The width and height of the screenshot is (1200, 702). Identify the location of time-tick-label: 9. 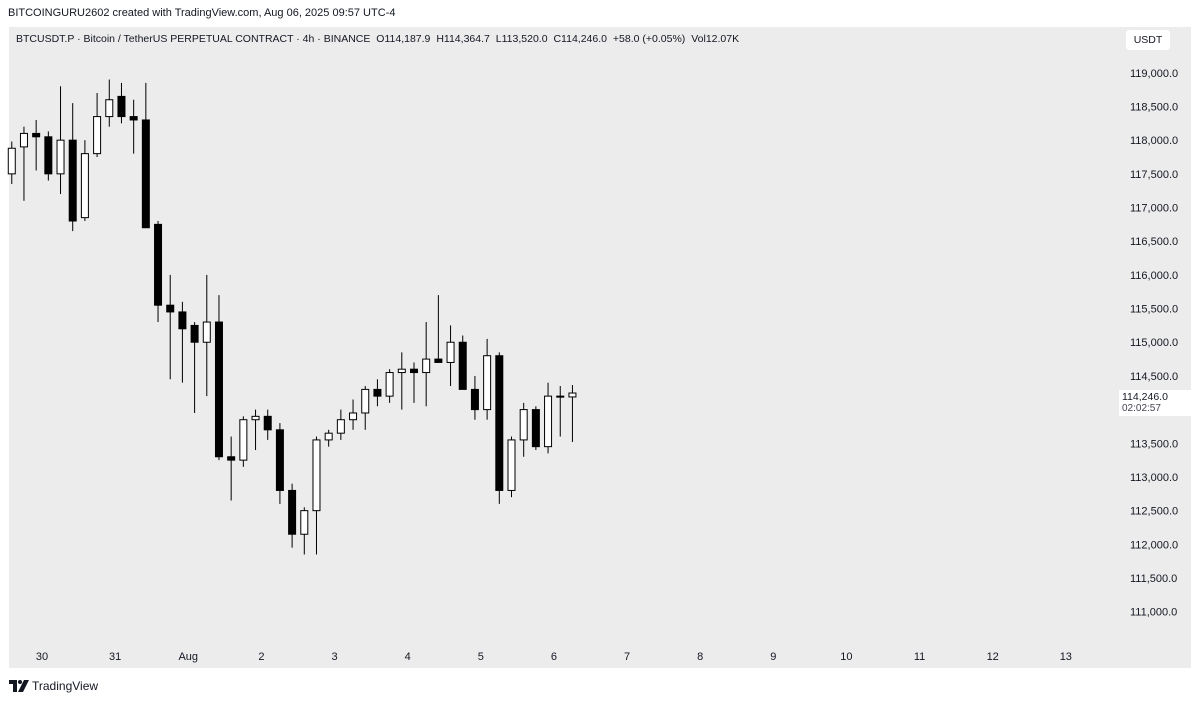
(773, 657).